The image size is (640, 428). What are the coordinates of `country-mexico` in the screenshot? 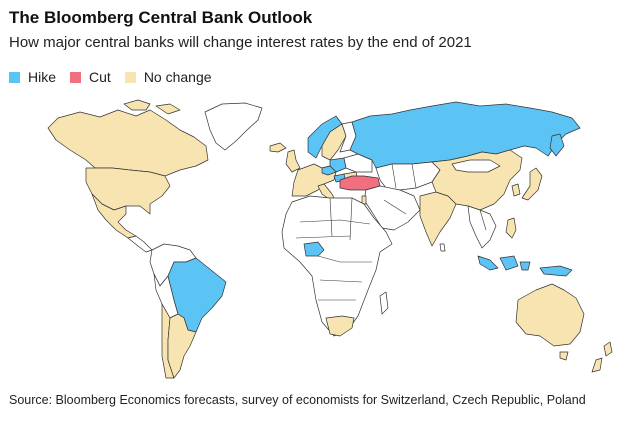 It's located at (114, 216).